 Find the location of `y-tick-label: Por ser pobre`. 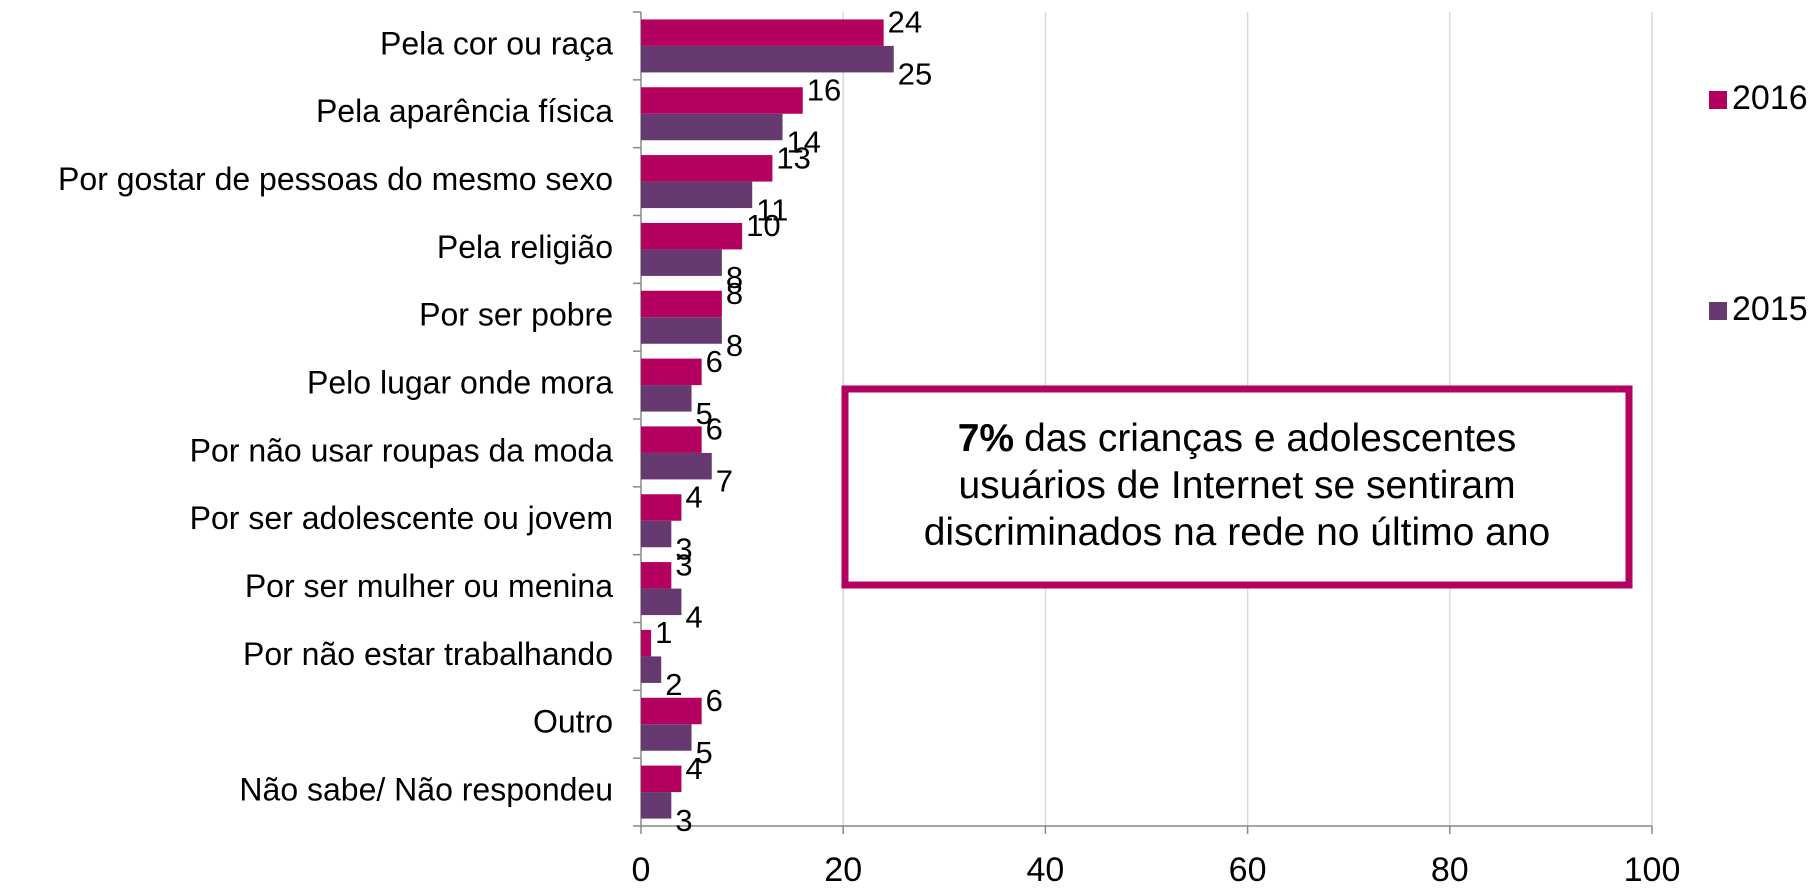

y-tick-label: Por ser pobre is located at coordinates (516, 315).